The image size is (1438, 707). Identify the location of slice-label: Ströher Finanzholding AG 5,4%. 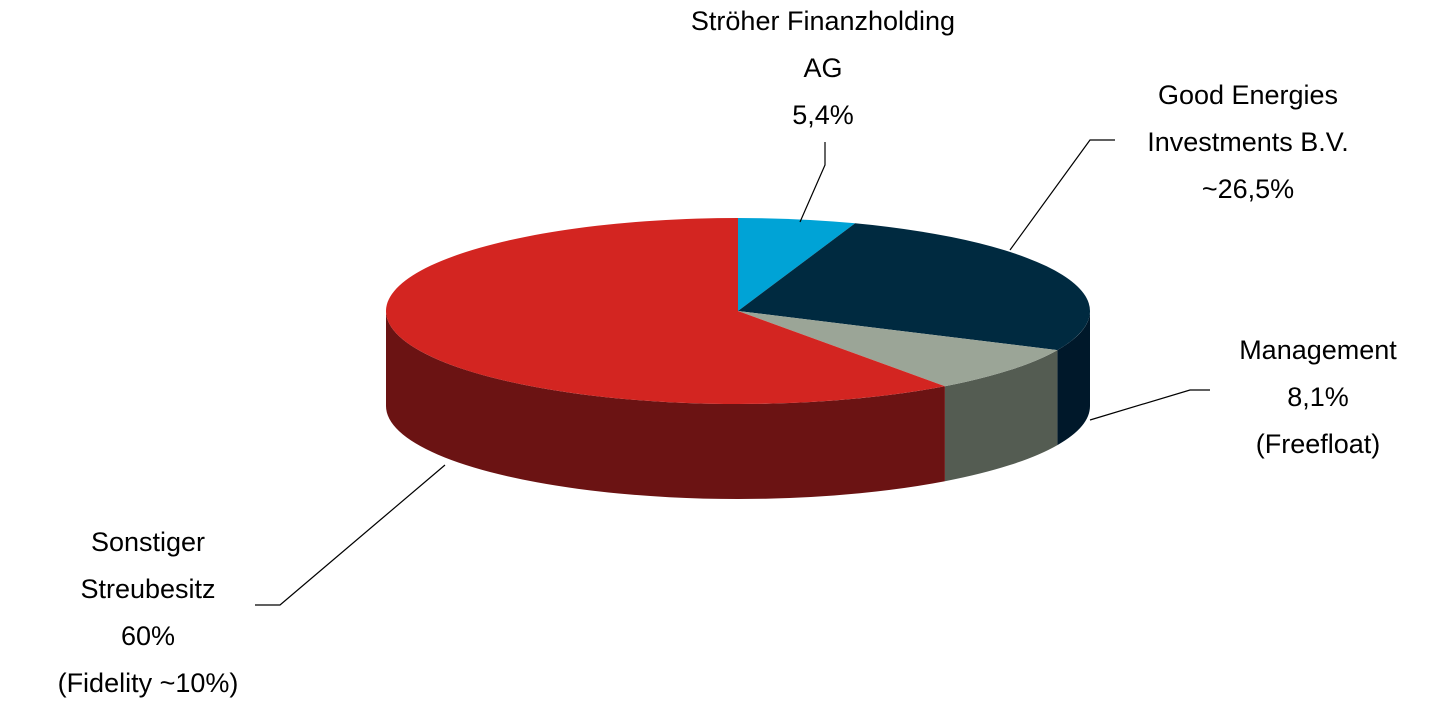
(823, 69).